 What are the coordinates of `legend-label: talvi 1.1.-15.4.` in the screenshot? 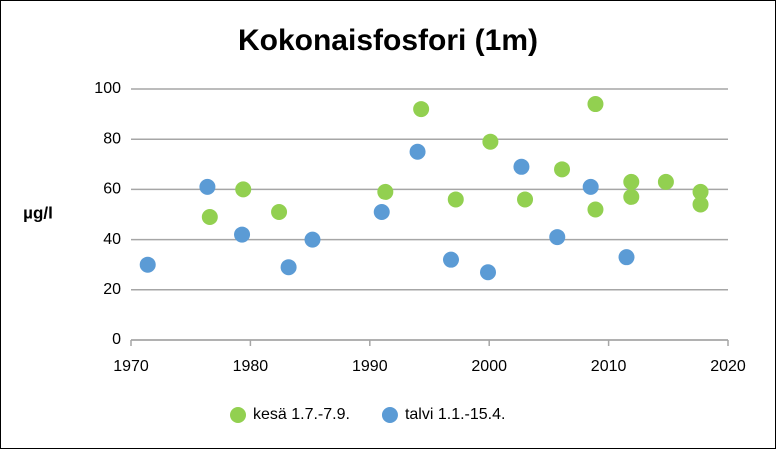 It's located at (455, 414).